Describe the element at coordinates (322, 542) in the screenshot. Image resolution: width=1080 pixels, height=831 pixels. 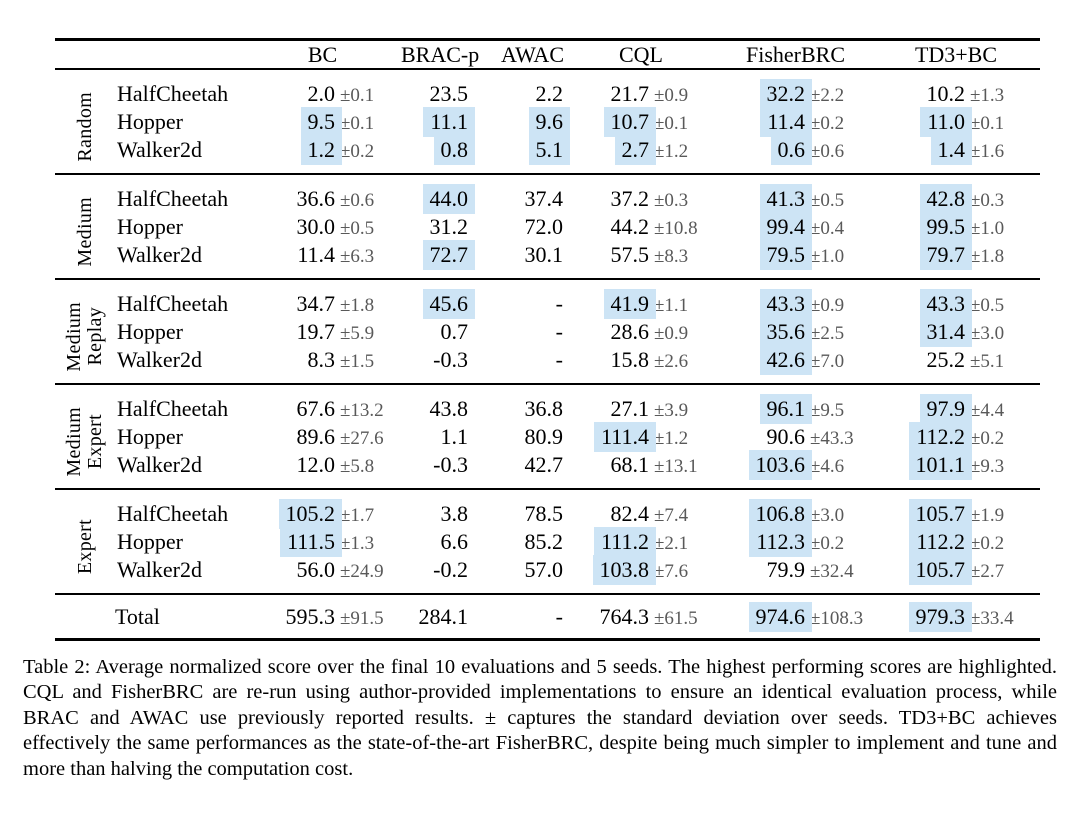
I see `score-cell: 111.5 ±1.3` at that location.